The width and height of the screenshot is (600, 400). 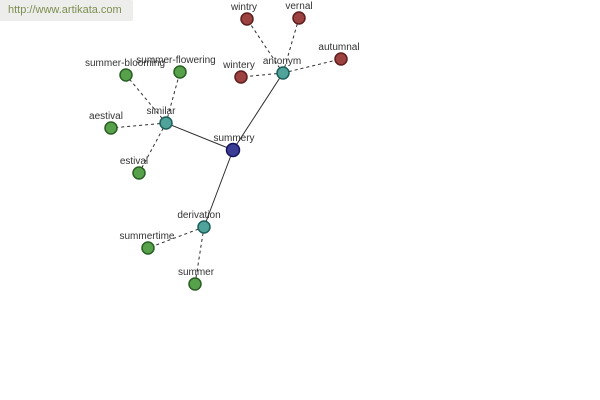 What do you see at coordinates (138, 125) in the screenshot?
I see `graph-edge-similar-aestival` at bounding box center [138, 125].